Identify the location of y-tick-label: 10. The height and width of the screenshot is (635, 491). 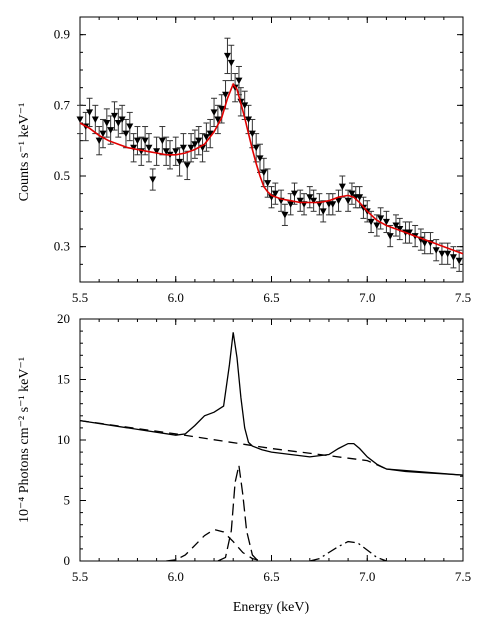
(63, 439).